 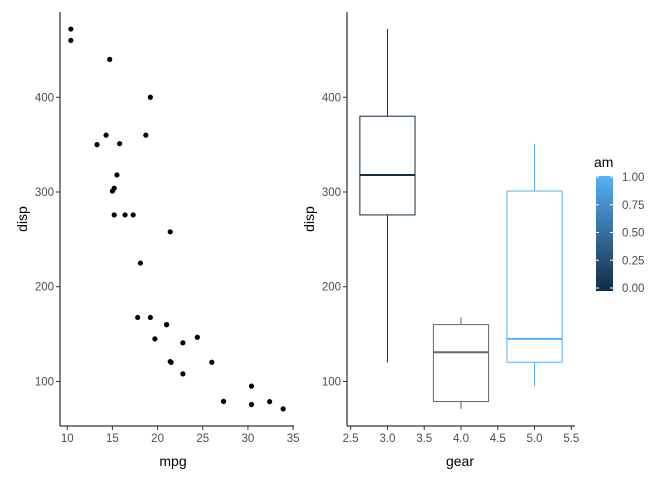 What do you see at coordinates (44, 98) in the screenshot?
I see `scatter-y-tick-label: 400` at bounding box center [44, 98].